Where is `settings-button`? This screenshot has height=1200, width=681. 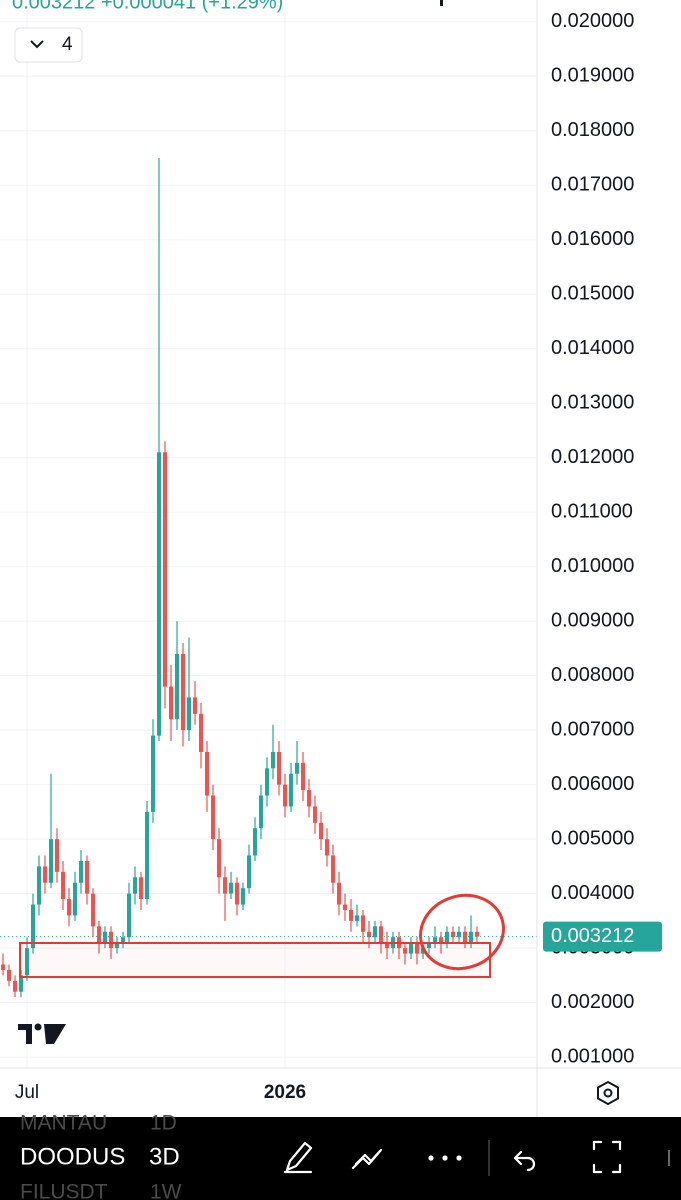 settings-button is located at coordinates (608, 1093).